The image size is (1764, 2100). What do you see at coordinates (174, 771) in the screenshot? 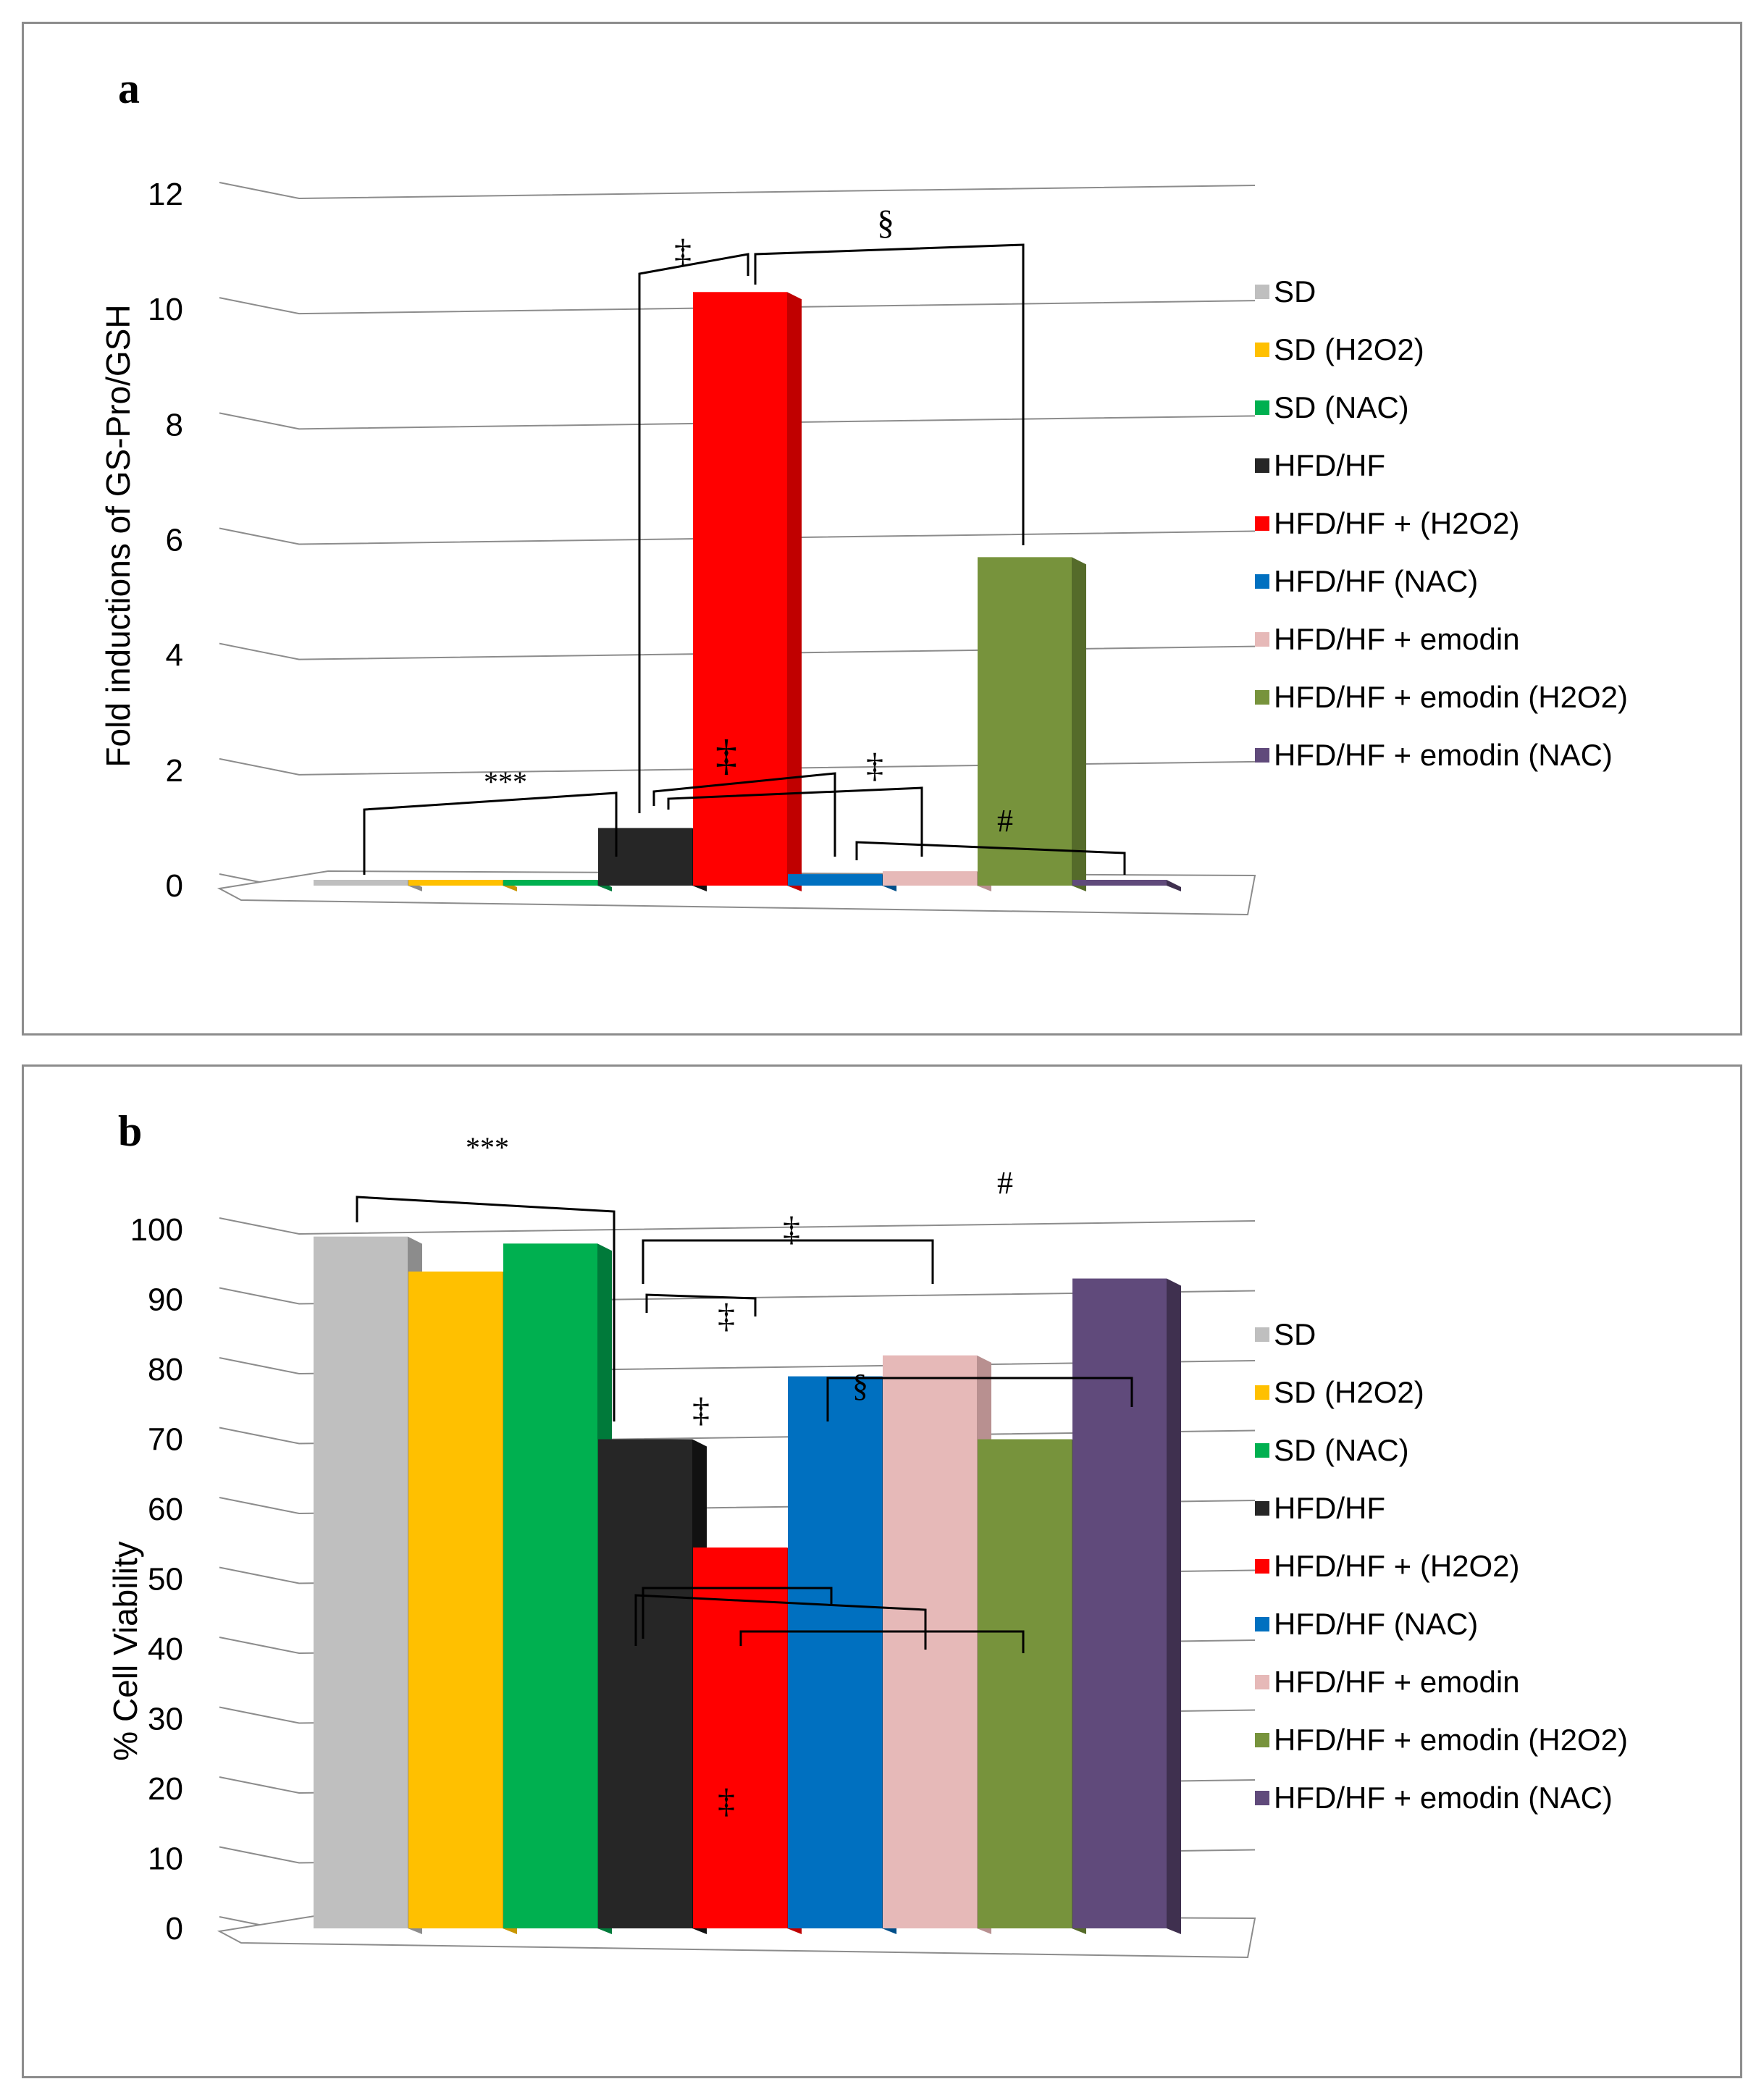
I see `y-tick-label: 2` at bounding box center [174, 771].